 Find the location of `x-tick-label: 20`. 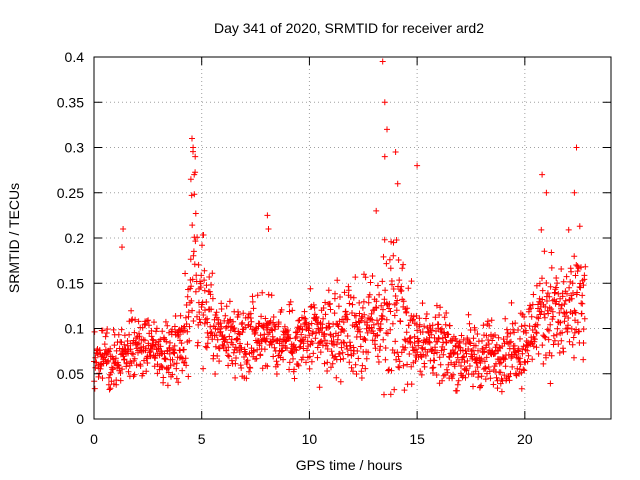

x-tick-label: 20 is located at coordinates (525, 439).